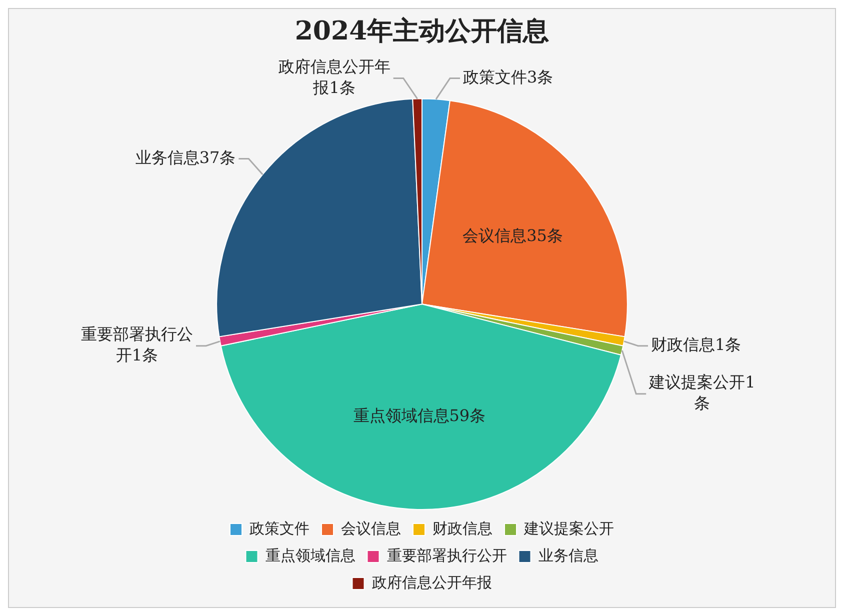 Image resolution: width=844 pixels, height=616 pixels. I want to click on data-label: 财政信息1条, so click(696, 344).